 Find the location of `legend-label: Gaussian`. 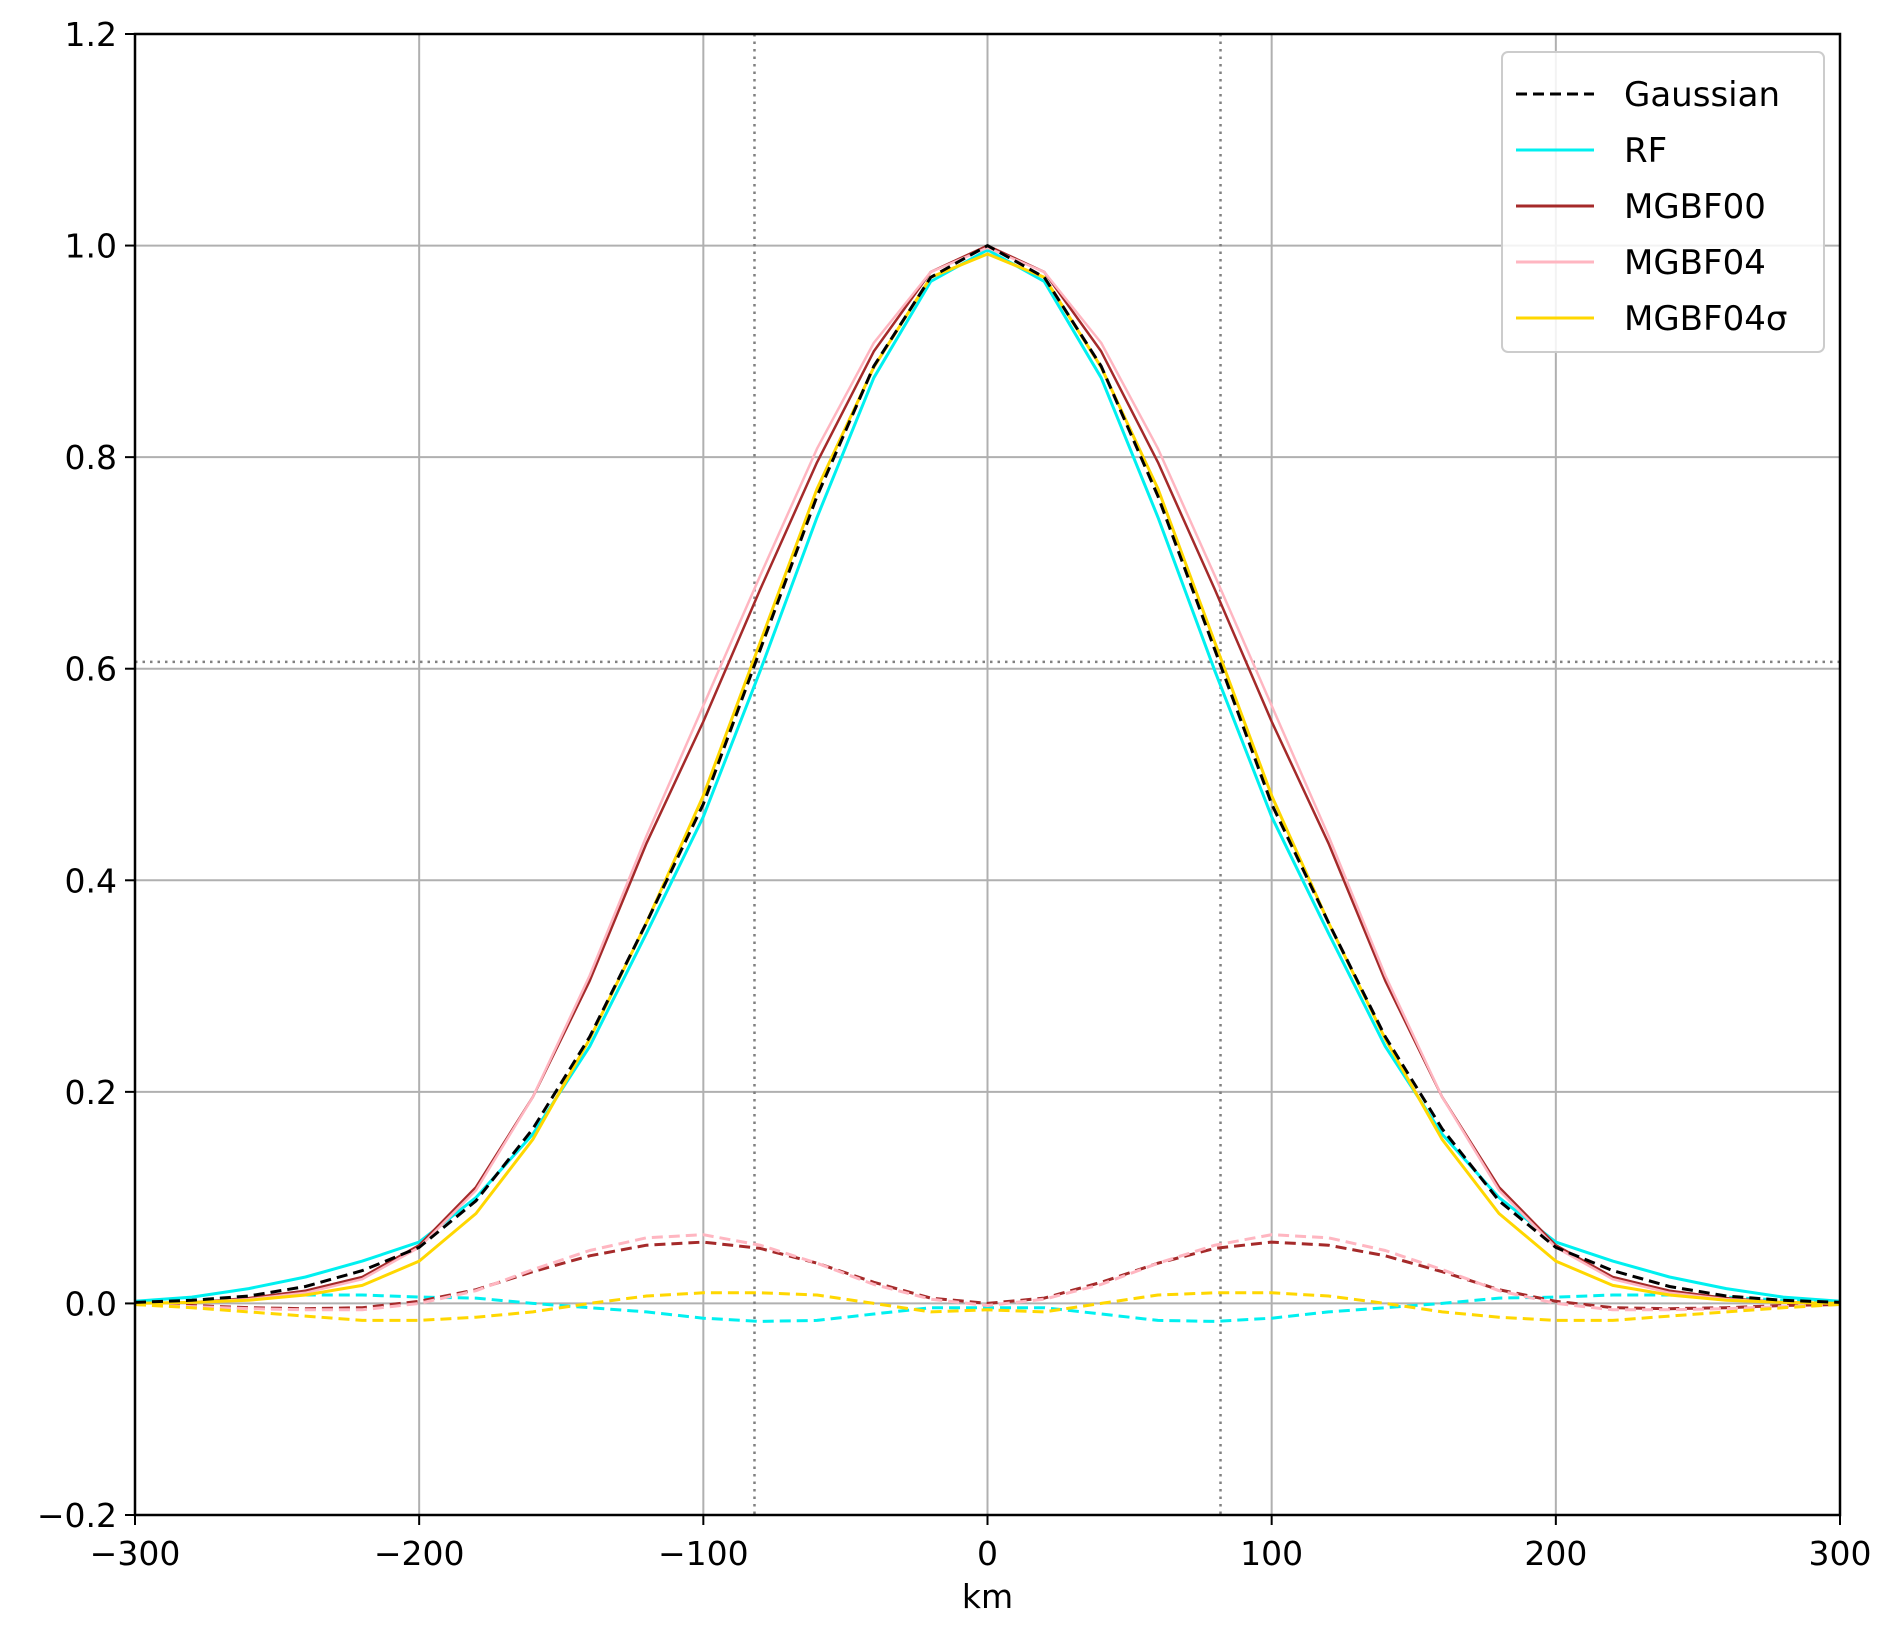

legend-label: Gaussian is located at coordinates (1702, 95).